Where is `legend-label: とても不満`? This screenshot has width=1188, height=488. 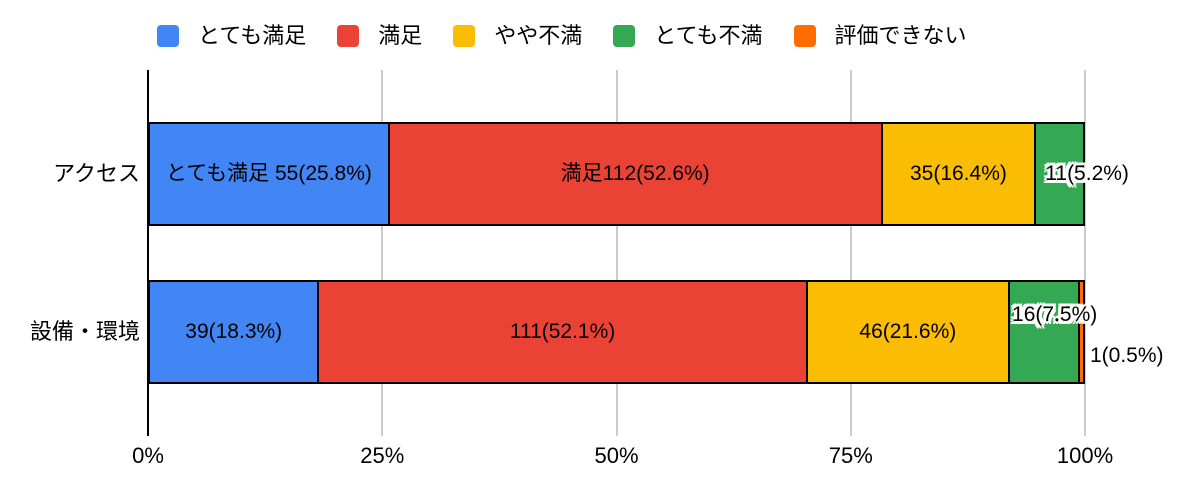 legend-label: とても不満 is located at coordinates (708, 35).